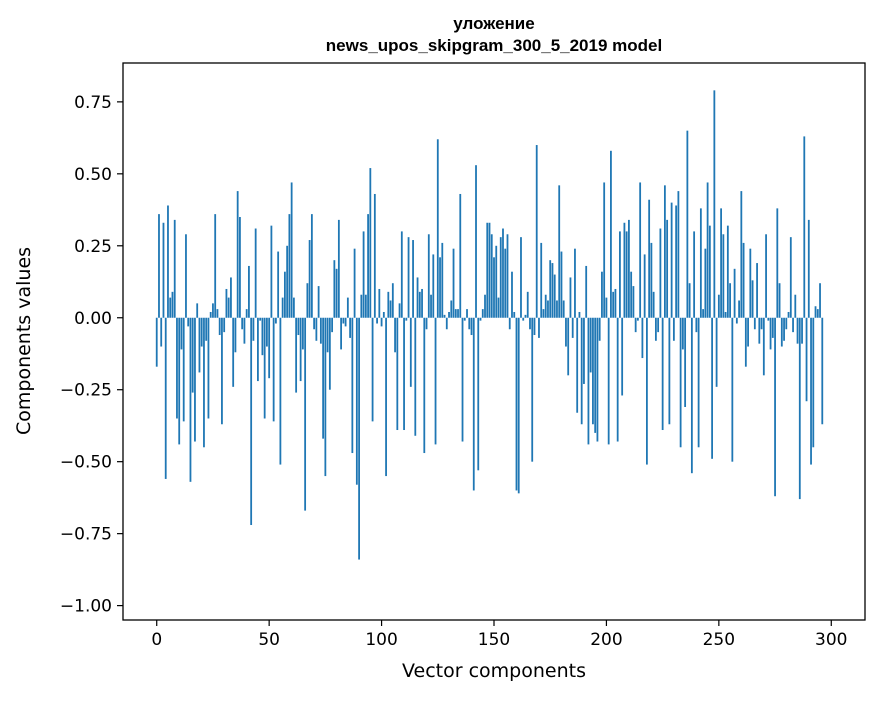  What do you see at coordinates (494, 640) in the screenshot?
I see `x-tick-label: 150` at bounding box center [494, 640].